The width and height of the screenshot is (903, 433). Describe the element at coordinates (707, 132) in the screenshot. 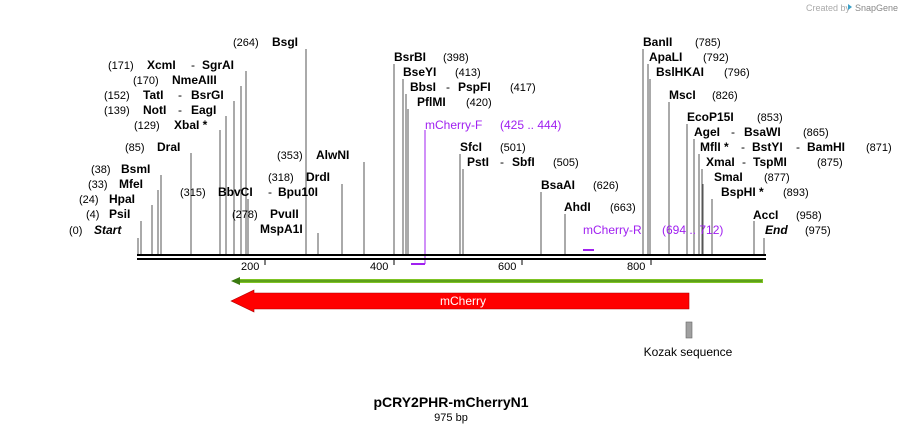

I see `site-agei-name: AgeI` at that location.